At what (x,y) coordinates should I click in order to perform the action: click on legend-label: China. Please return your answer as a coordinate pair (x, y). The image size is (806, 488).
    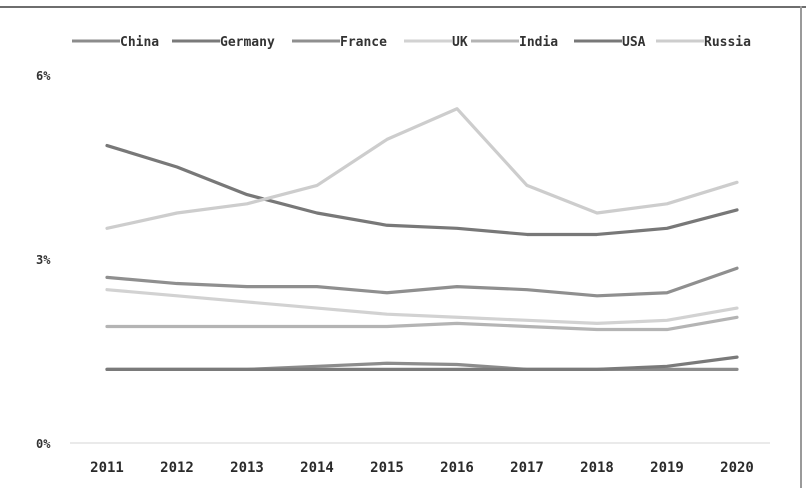
    Looking at the image, I should click on (139, 42).